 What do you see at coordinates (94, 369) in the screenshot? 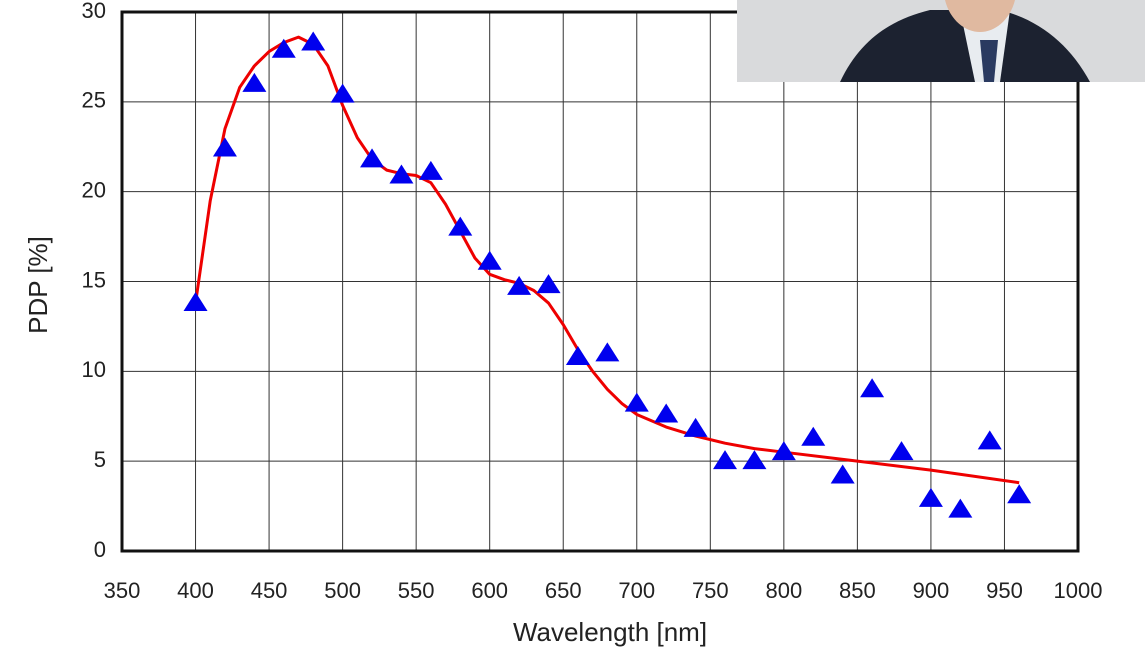
I see `y-tick-label: 10` at bounding box center [94, 369].